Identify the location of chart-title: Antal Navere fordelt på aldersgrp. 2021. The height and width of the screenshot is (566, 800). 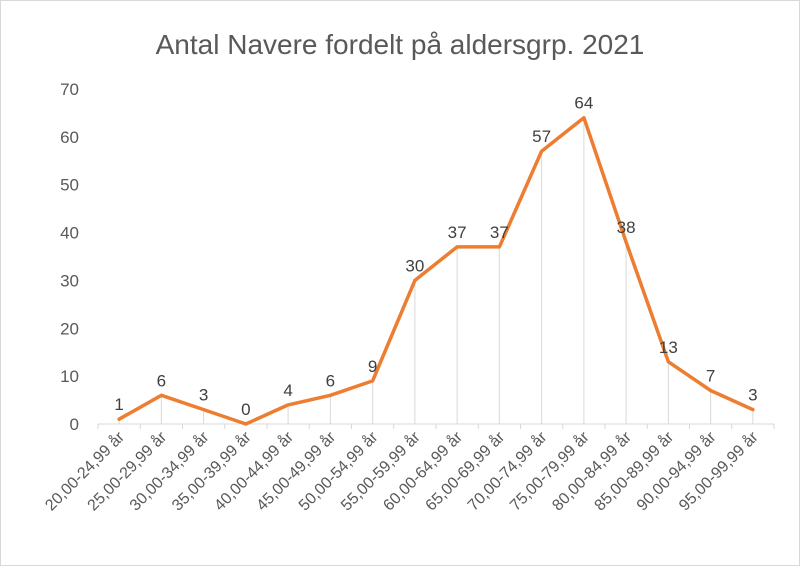
(400, 44).